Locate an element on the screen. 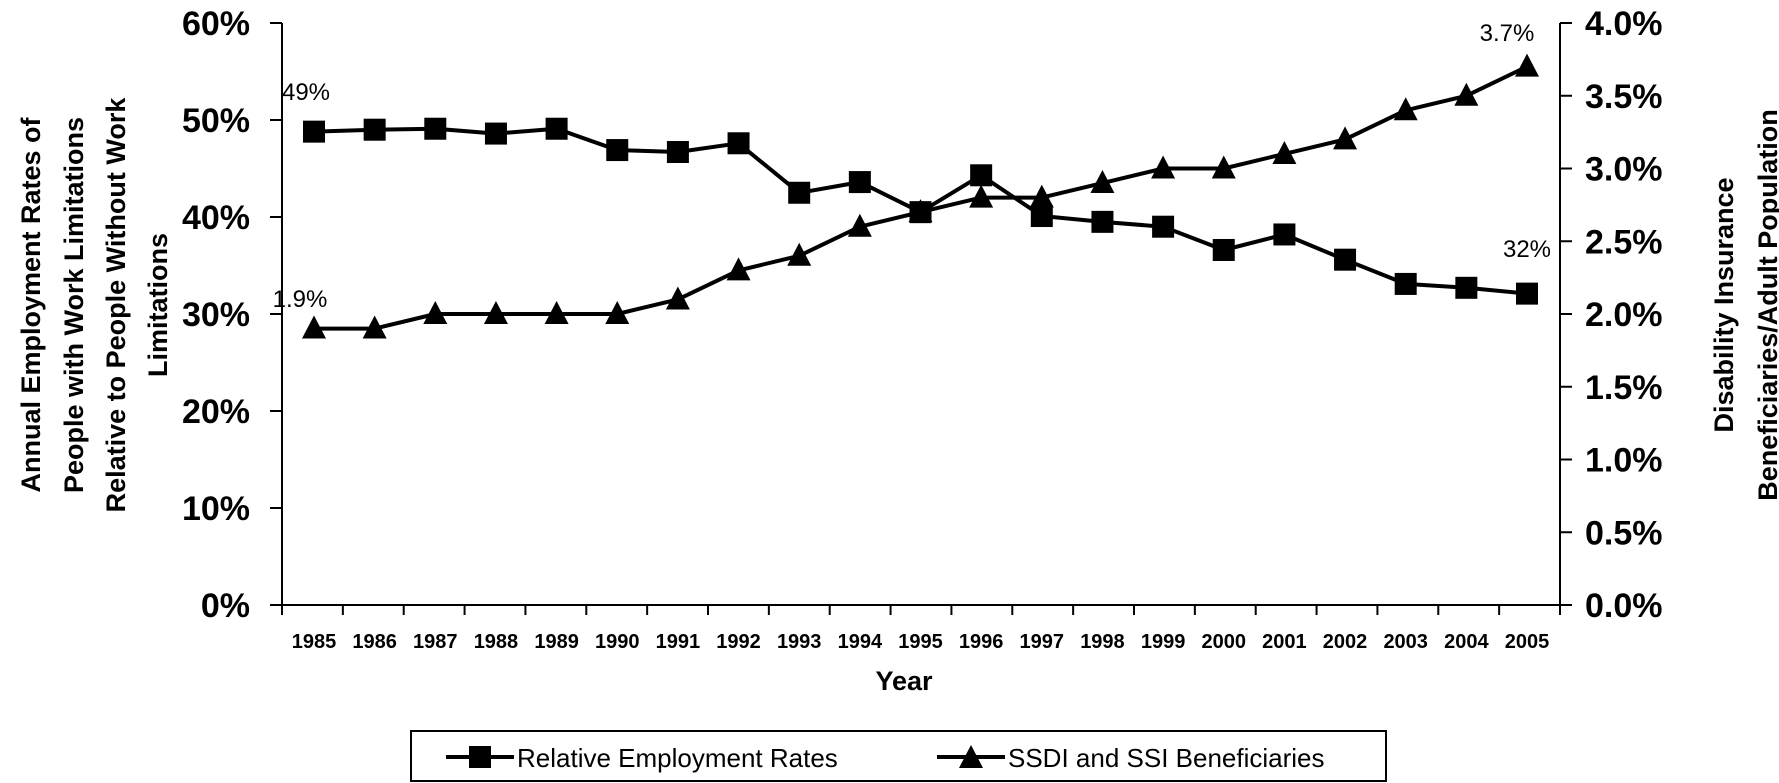 The width and height of the screenshot is (1779, 783). legend-item-relative-employment: Relative Employment Rates is located at coordinates (642, 758).